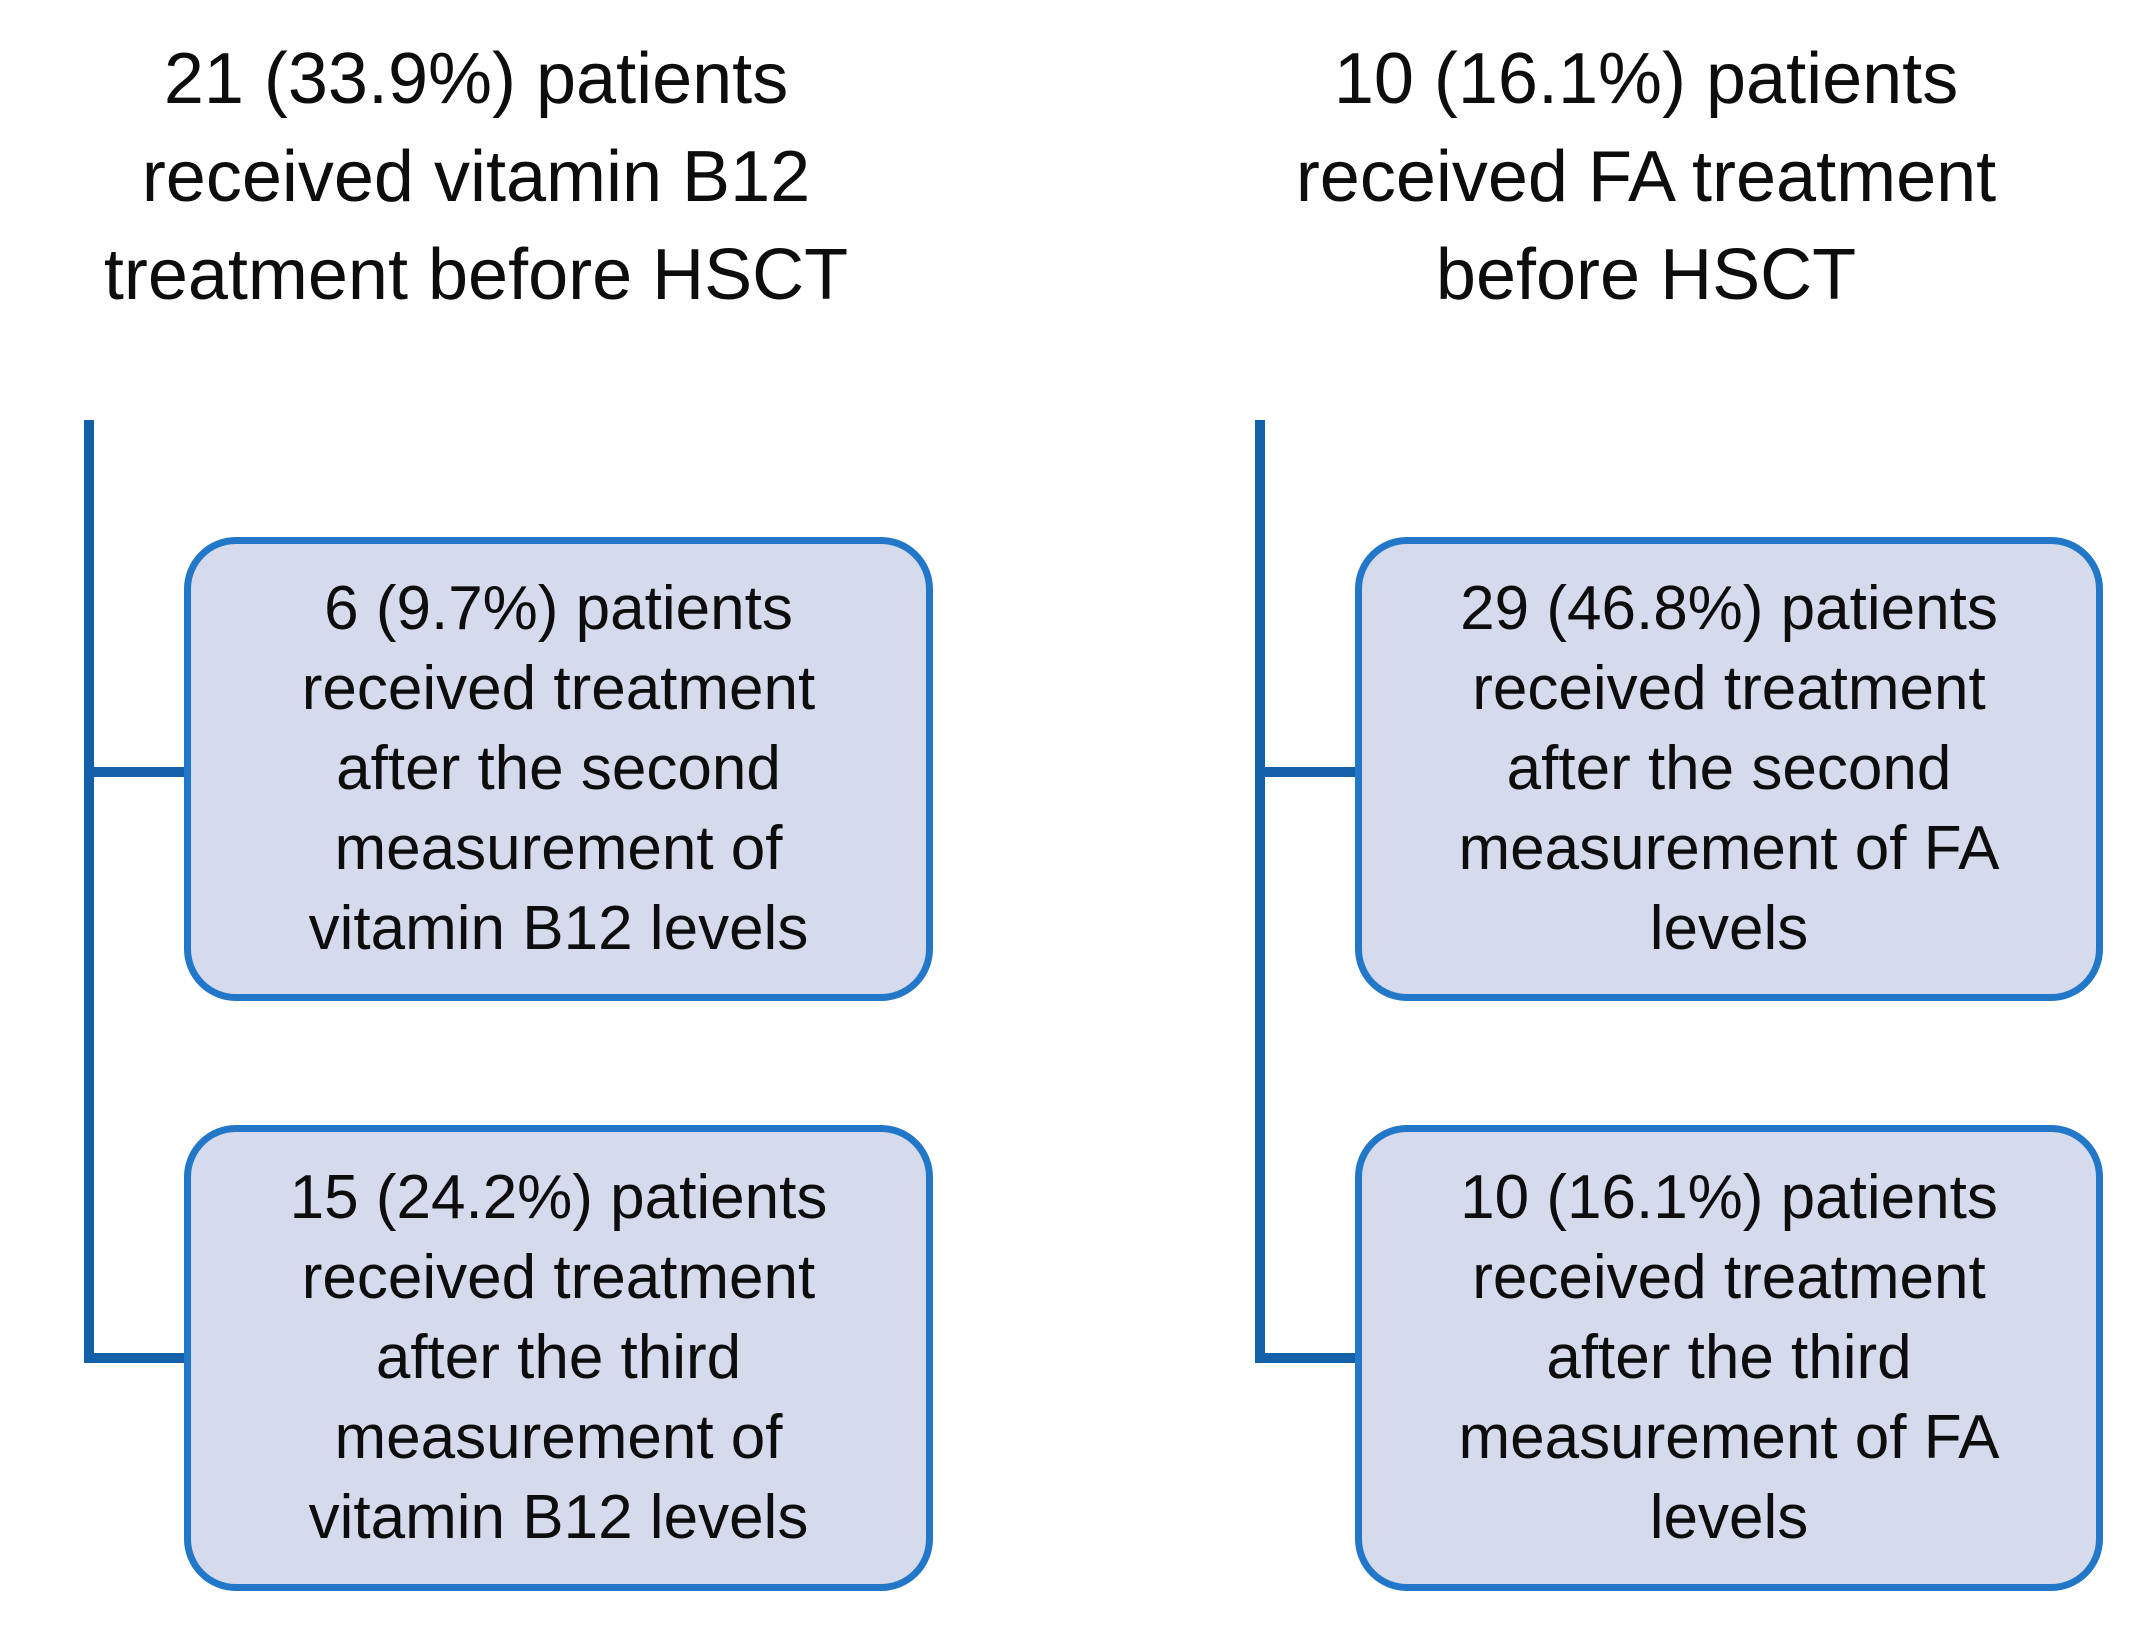 The width and height of the screenshot is (2156, 1640). What do you see at coordinates (1260, 891) in the screenshot?
I see `right-vertical-connector-line` at bounding box center [1260, 891].